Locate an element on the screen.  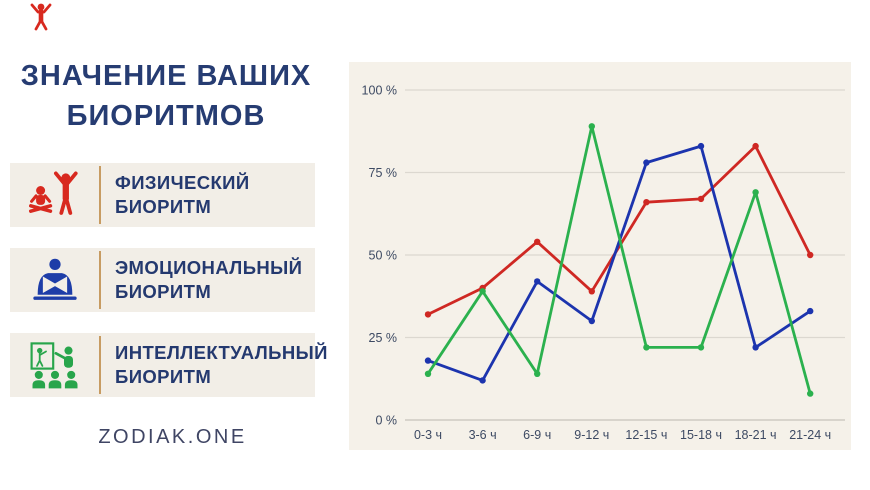
legend-card-physical: ФИЗИЧЕСКИЙ БИОРИТМ is located at coordinates (162, 195).